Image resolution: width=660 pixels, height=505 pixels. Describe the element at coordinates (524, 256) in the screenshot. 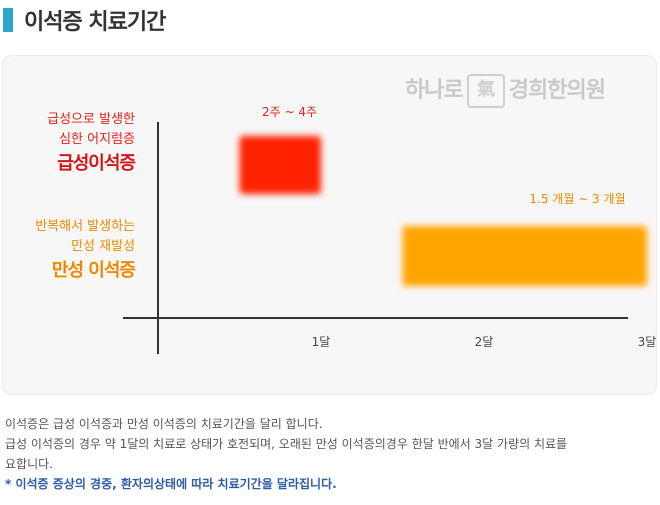

I see `bar-chronic` at that location.